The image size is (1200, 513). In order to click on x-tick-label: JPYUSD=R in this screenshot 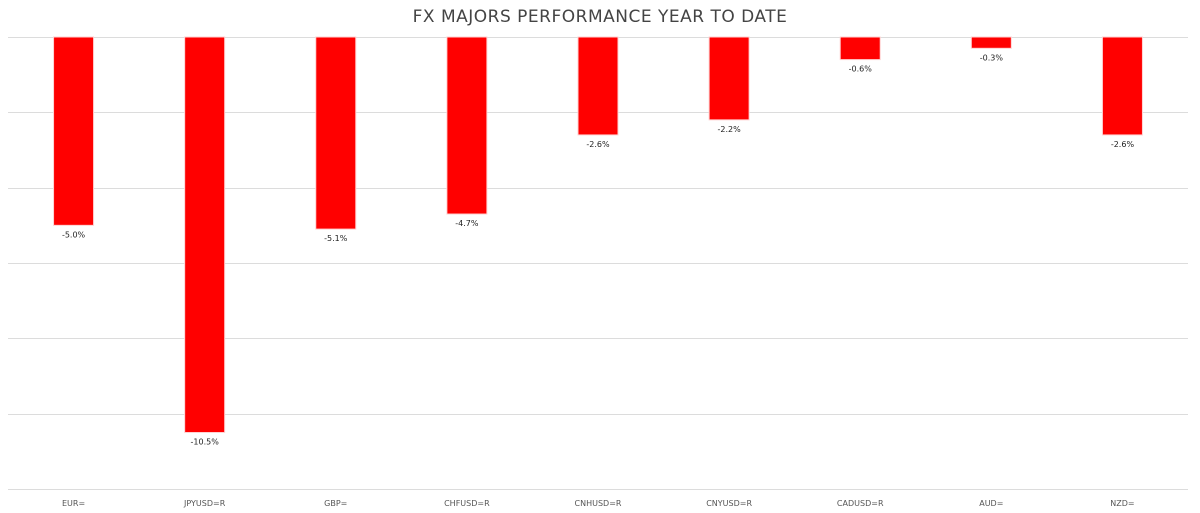, I will do `click(204, 503)`.